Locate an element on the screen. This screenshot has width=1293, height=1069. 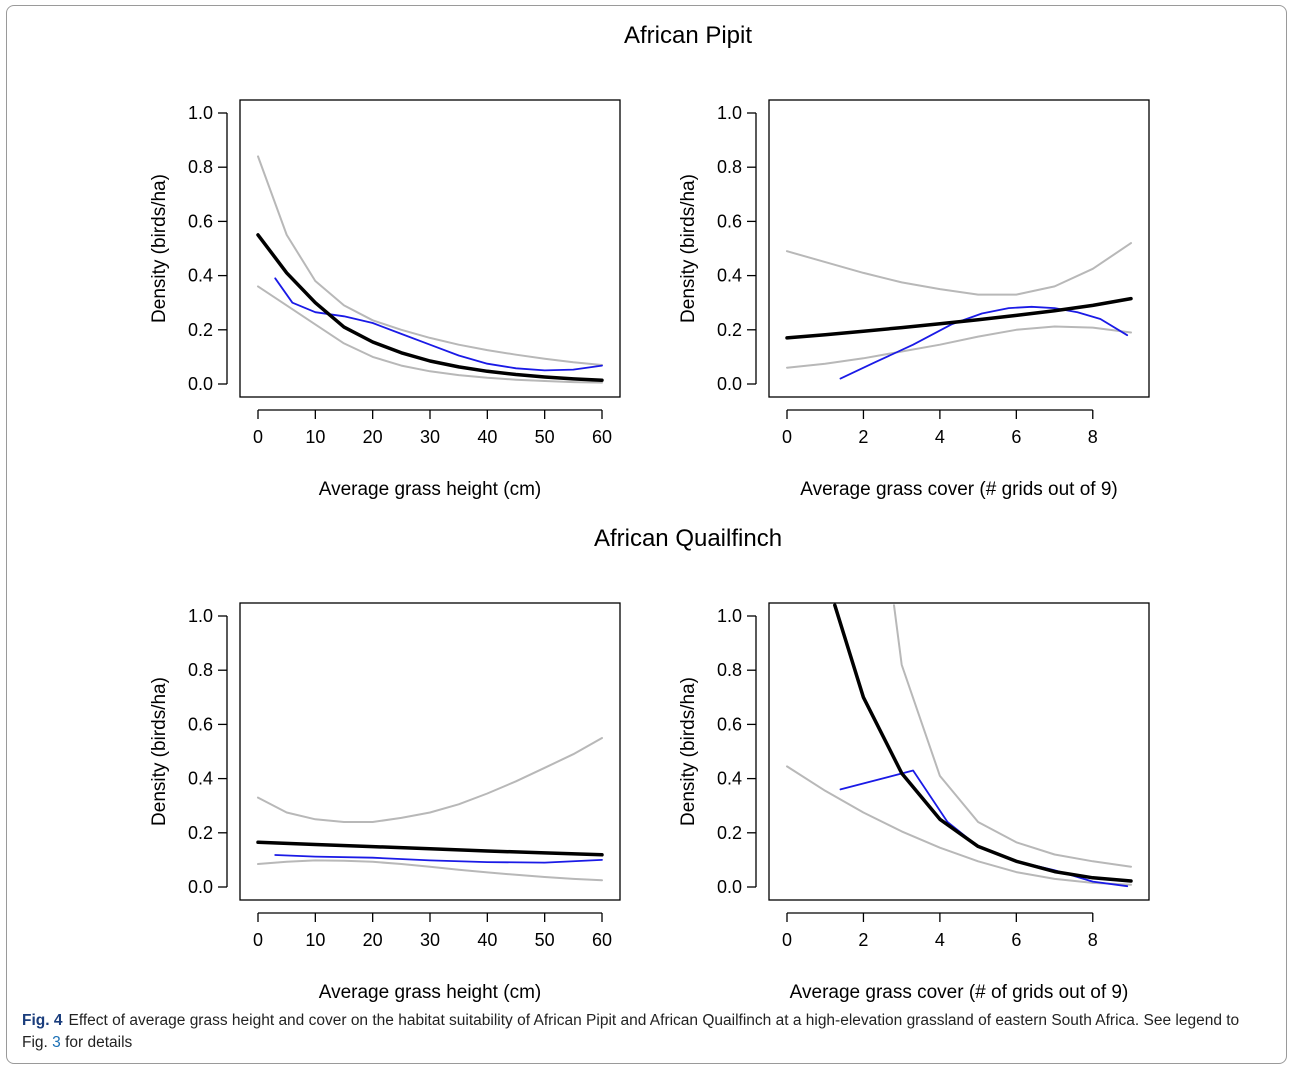
x-axis-label: Average grass cover (# grids out of 9) is located at coordinates (959, 489).